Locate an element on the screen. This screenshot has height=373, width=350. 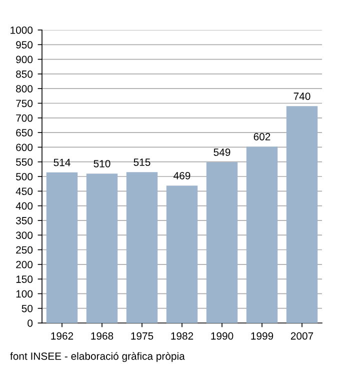
y-tick-label: 300 is located at coordinates (24, 235).